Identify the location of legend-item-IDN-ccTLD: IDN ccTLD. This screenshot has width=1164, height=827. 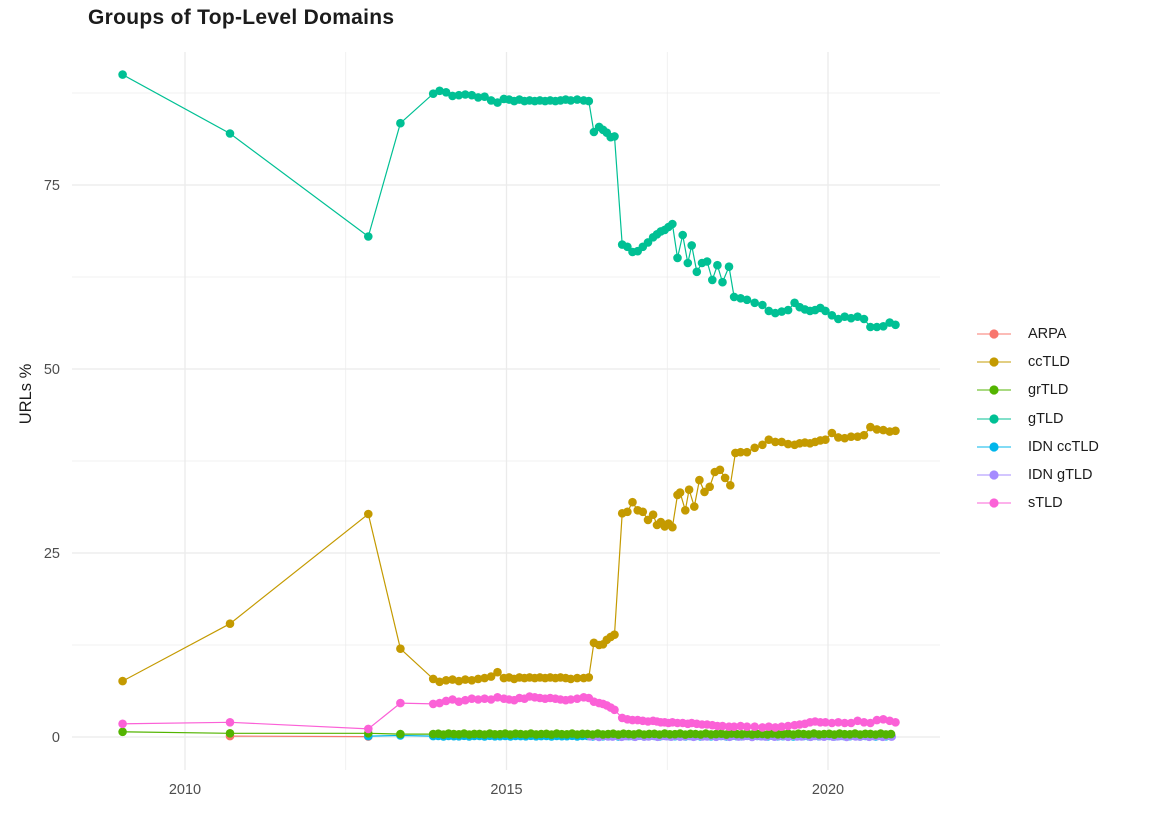
(1038, 447).